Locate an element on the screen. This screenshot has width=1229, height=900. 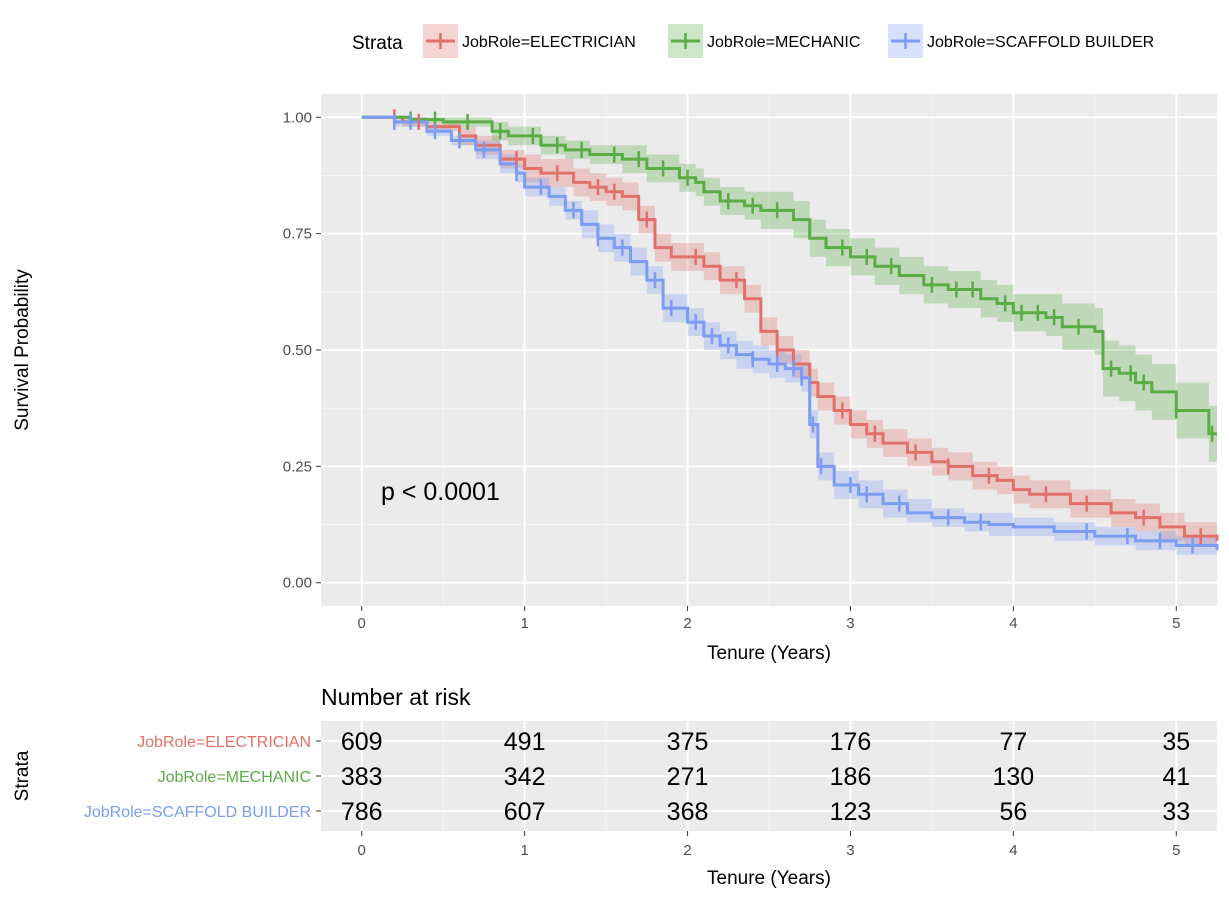
risk-value-mechanic: 186 is located at coordinates (851, 777).